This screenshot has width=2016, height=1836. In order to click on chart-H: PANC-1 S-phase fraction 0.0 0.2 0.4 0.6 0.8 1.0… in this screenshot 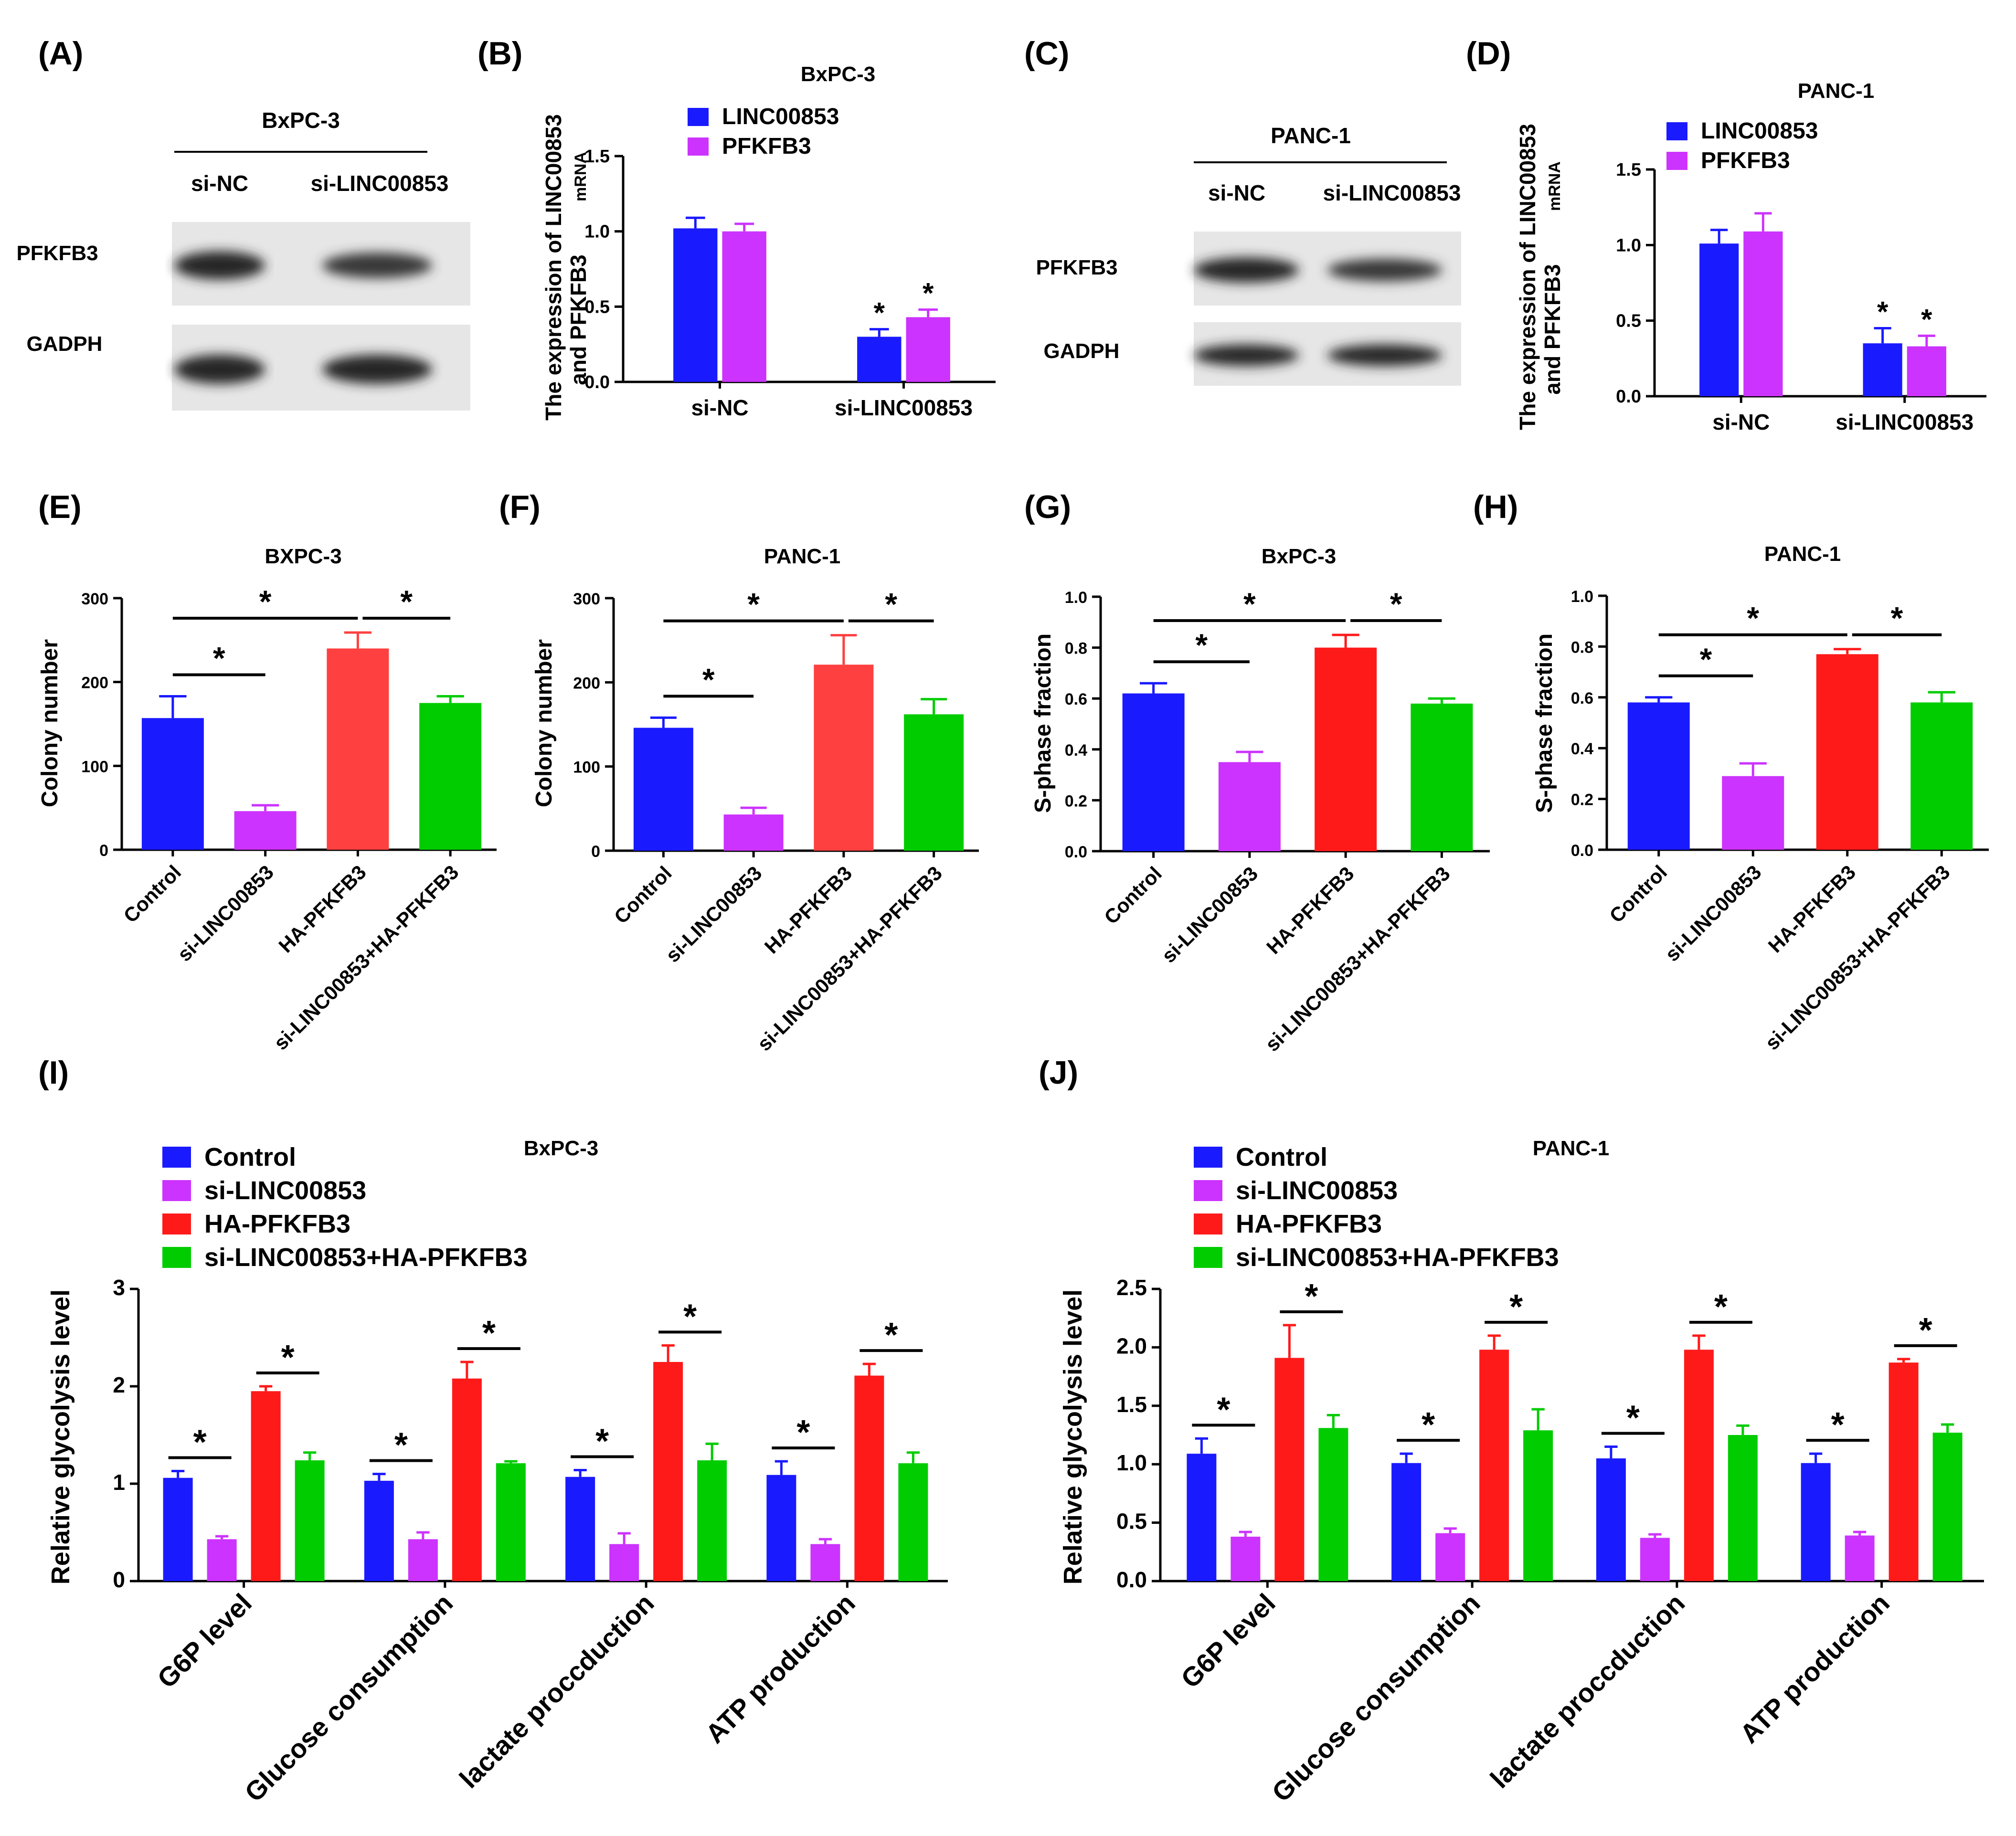, I will do `click(1760, 799)`.